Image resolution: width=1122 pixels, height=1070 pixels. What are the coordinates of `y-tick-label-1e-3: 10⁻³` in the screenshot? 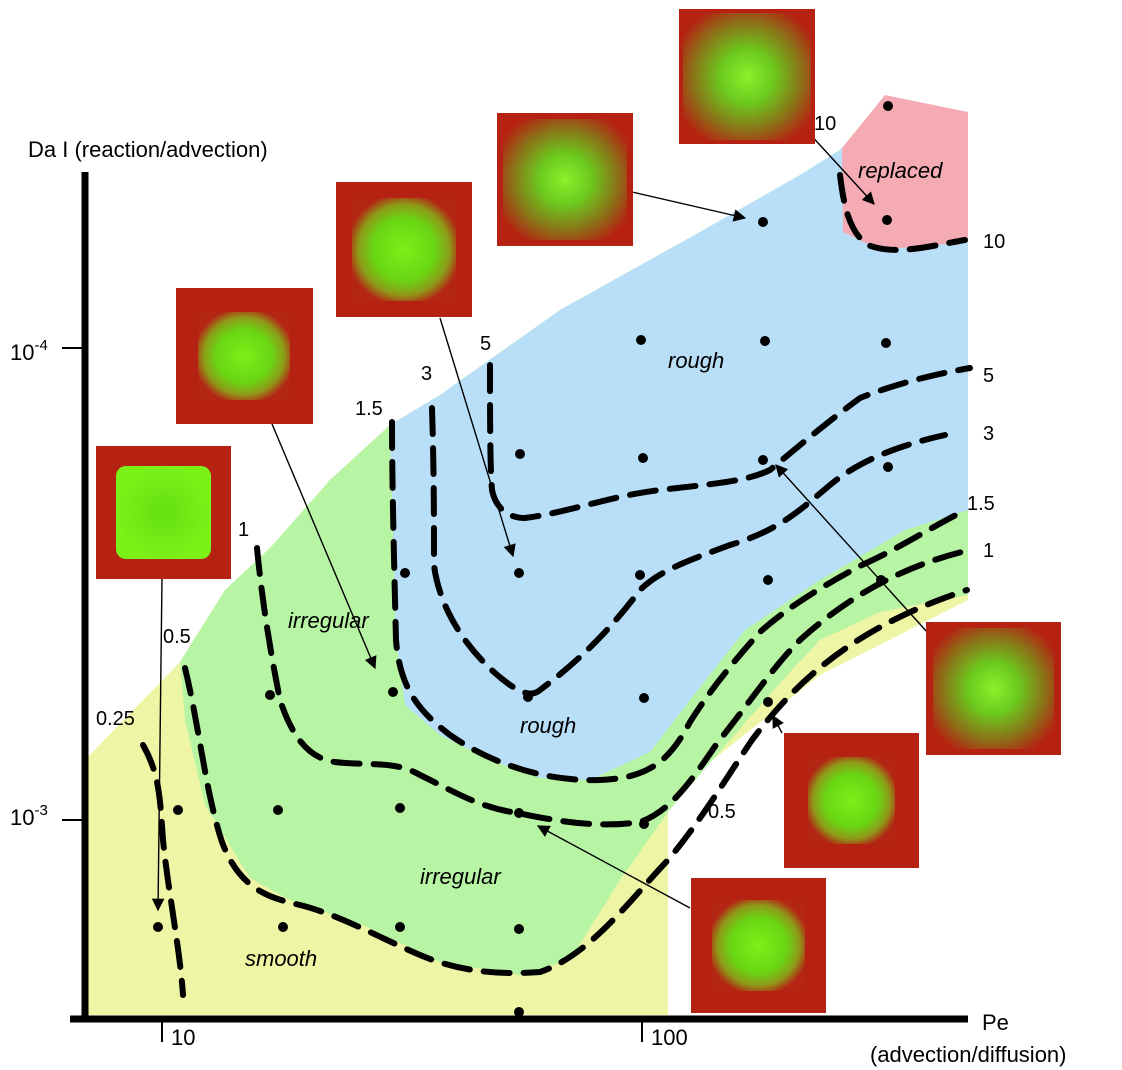 It's located at (29, 816).